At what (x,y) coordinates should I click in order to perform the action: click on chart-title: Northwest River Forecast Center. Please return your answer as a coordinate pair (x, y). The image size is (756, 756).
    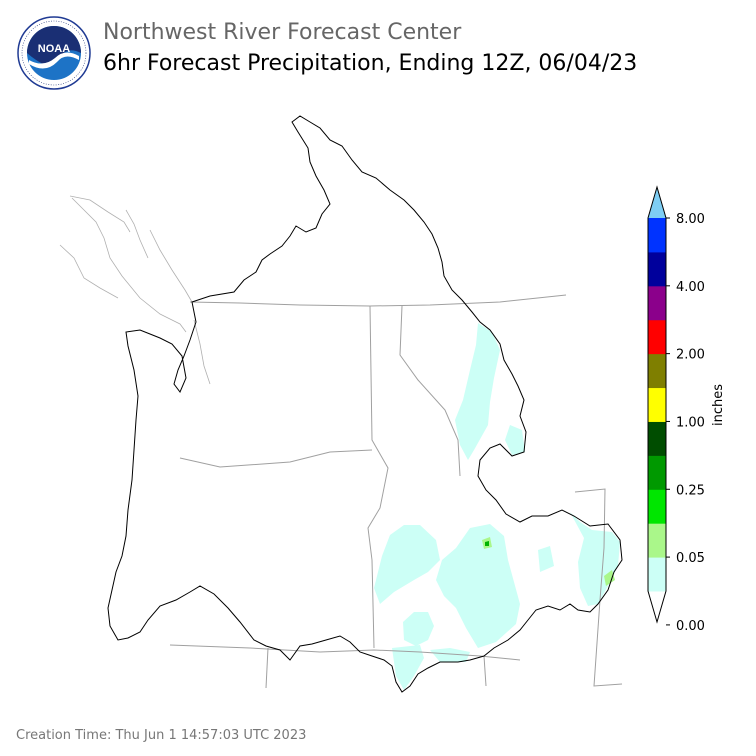
    Looking at the image, I should click on (282, 32).